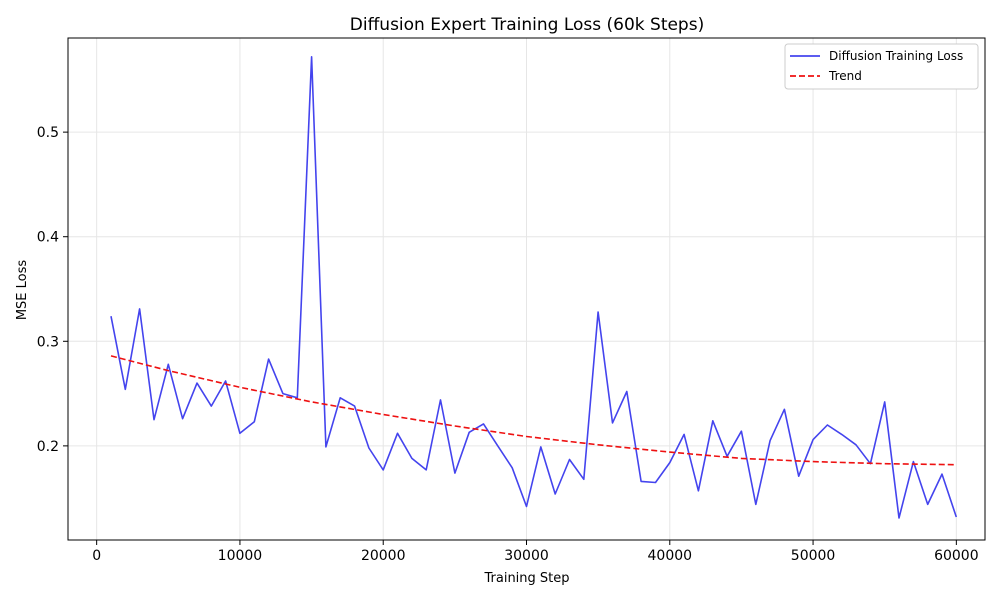  Describe the element at coordinates (48, 447) in the screenshot. I see `y-tick-label: 0.2` at that location.